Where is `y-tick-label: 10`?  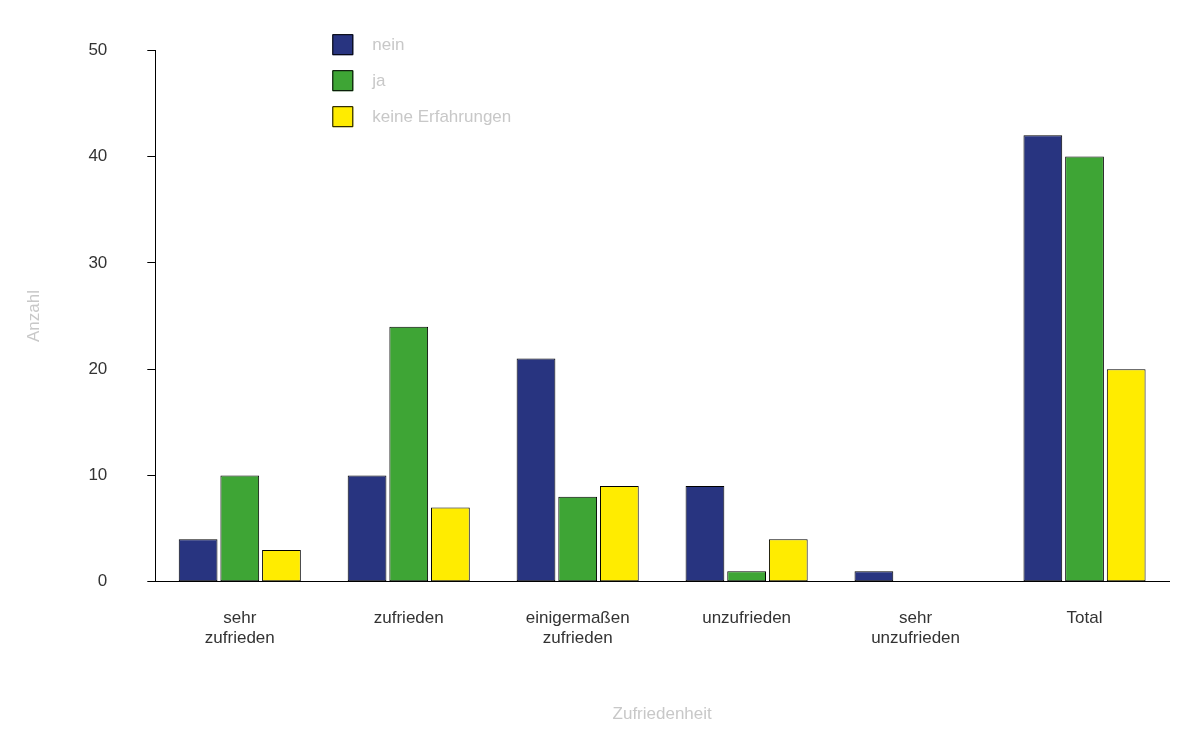
y-tick-label: 10 is located at coordinates (98, 475).